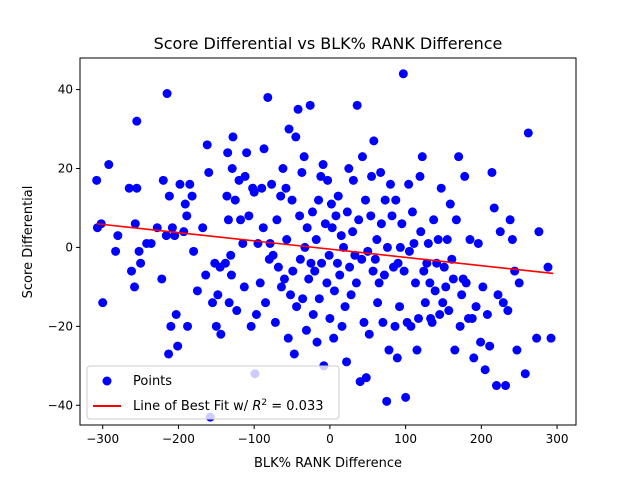  What do you see at coordinates (192, 406) in the screenshot?
I see `legend-fit-prefix: Line of Best Fit w/` at bounding box center [192, 406].